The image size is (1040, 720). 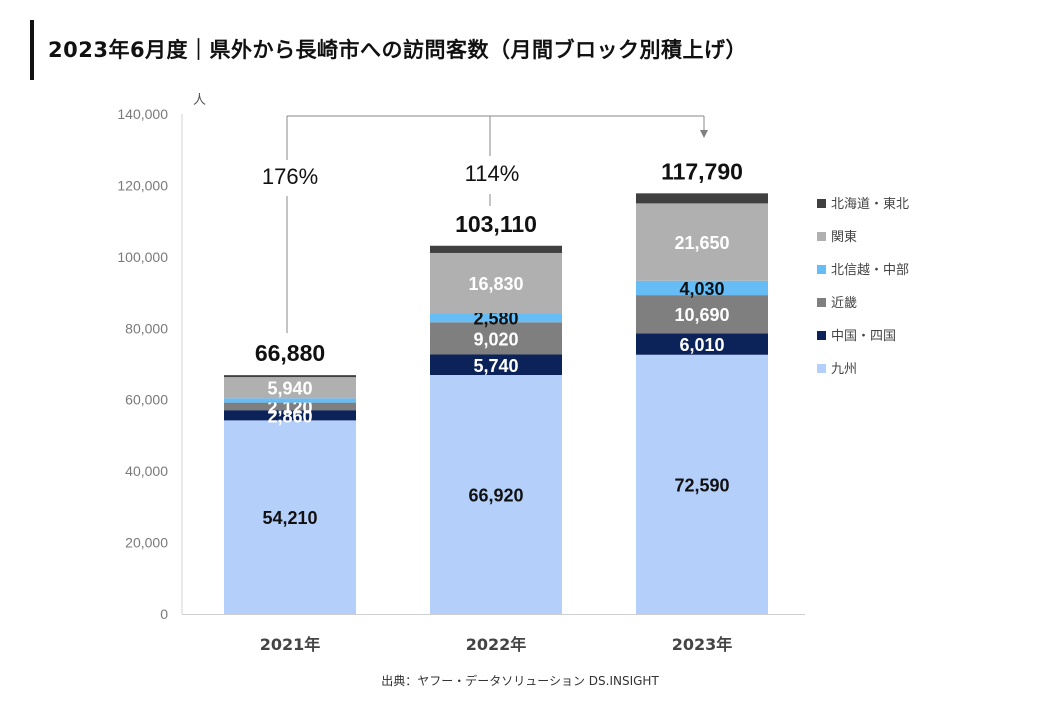 I want to click on legend-label: 近畿, so click(x=844, y=303).